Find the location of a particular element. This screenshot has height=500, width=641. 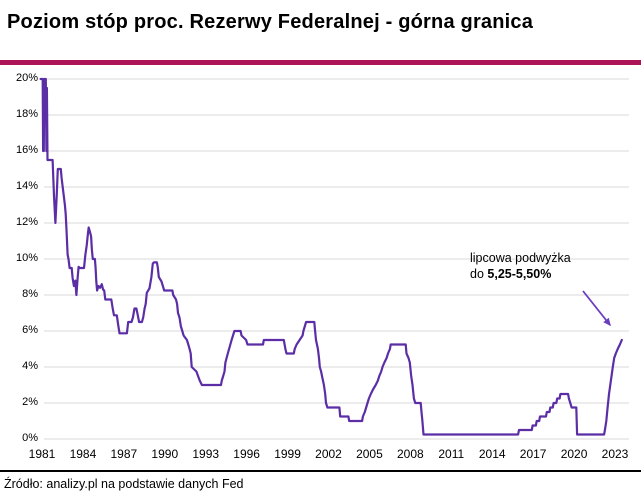

x-axis-tick-label: 1990 is located at coordinates (165, 454).